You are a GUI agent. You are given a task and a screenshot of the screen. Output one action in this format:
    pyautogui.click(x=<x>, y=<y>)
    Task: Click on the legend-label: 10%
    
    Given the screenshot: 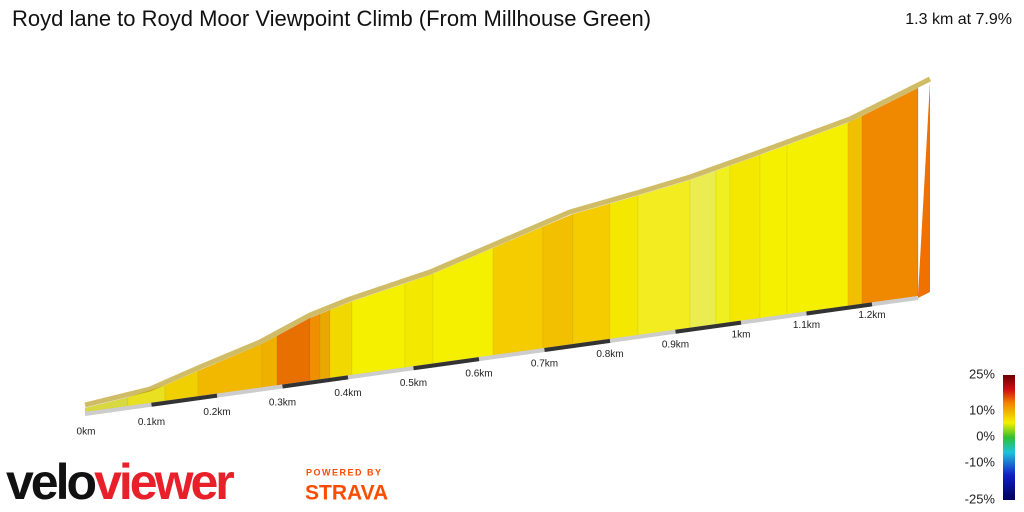 What is the action you would take?
    pyautogui.click(x=982, y=409)
    